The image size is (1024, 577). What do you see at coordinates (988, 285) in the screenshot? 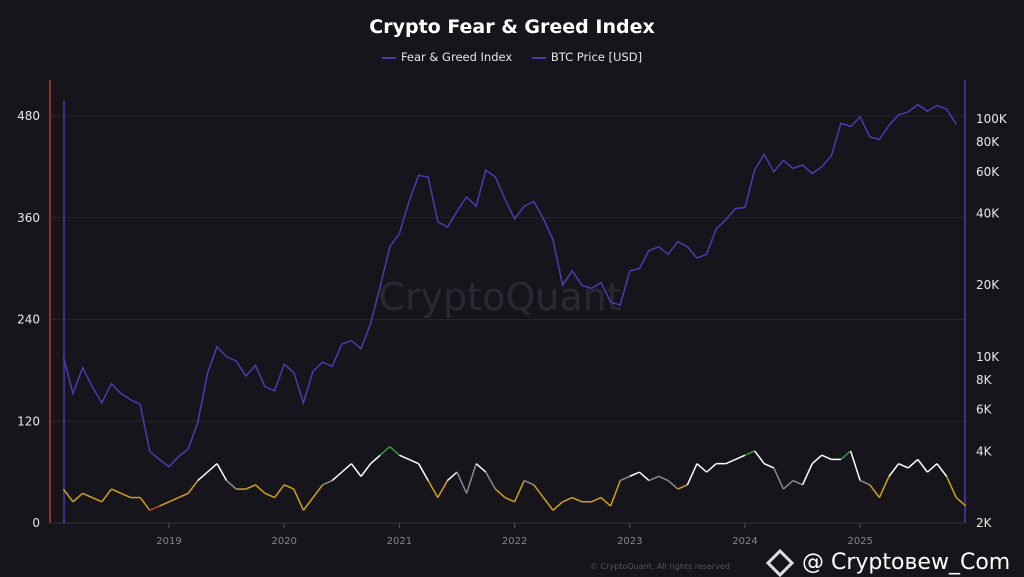
I see `right-tick-label: 20K` at bounding box center [988, 285].